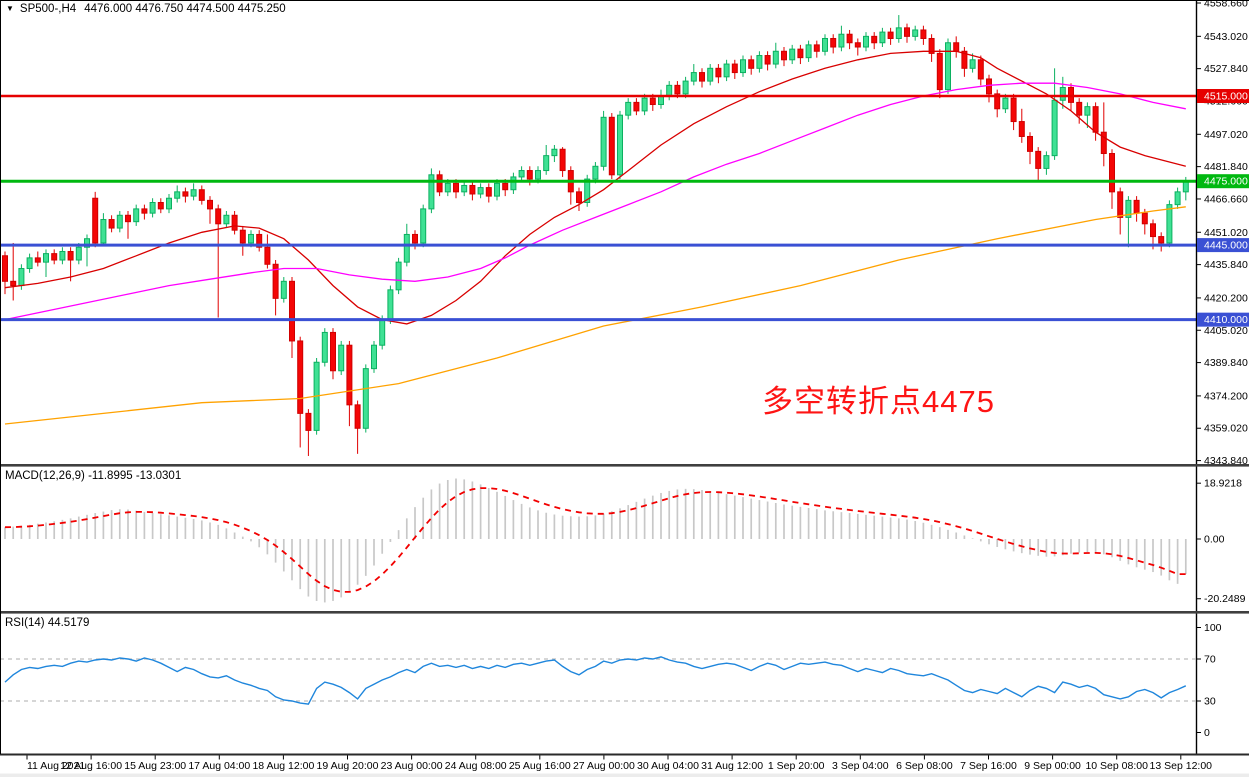 This screenshot has height=777, width=1249. I want to click on bottom-strip, so click(624, 775).